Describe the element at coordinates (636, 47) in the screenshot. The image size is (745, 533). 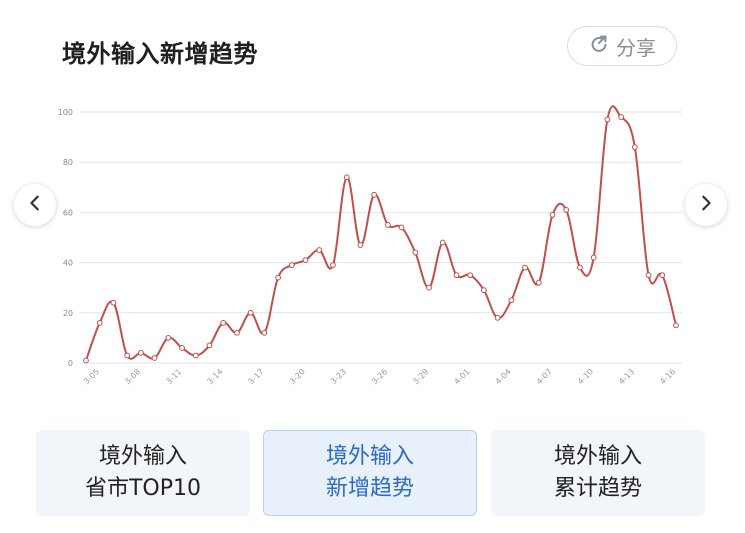
I see `share-label: 分享` at that location.